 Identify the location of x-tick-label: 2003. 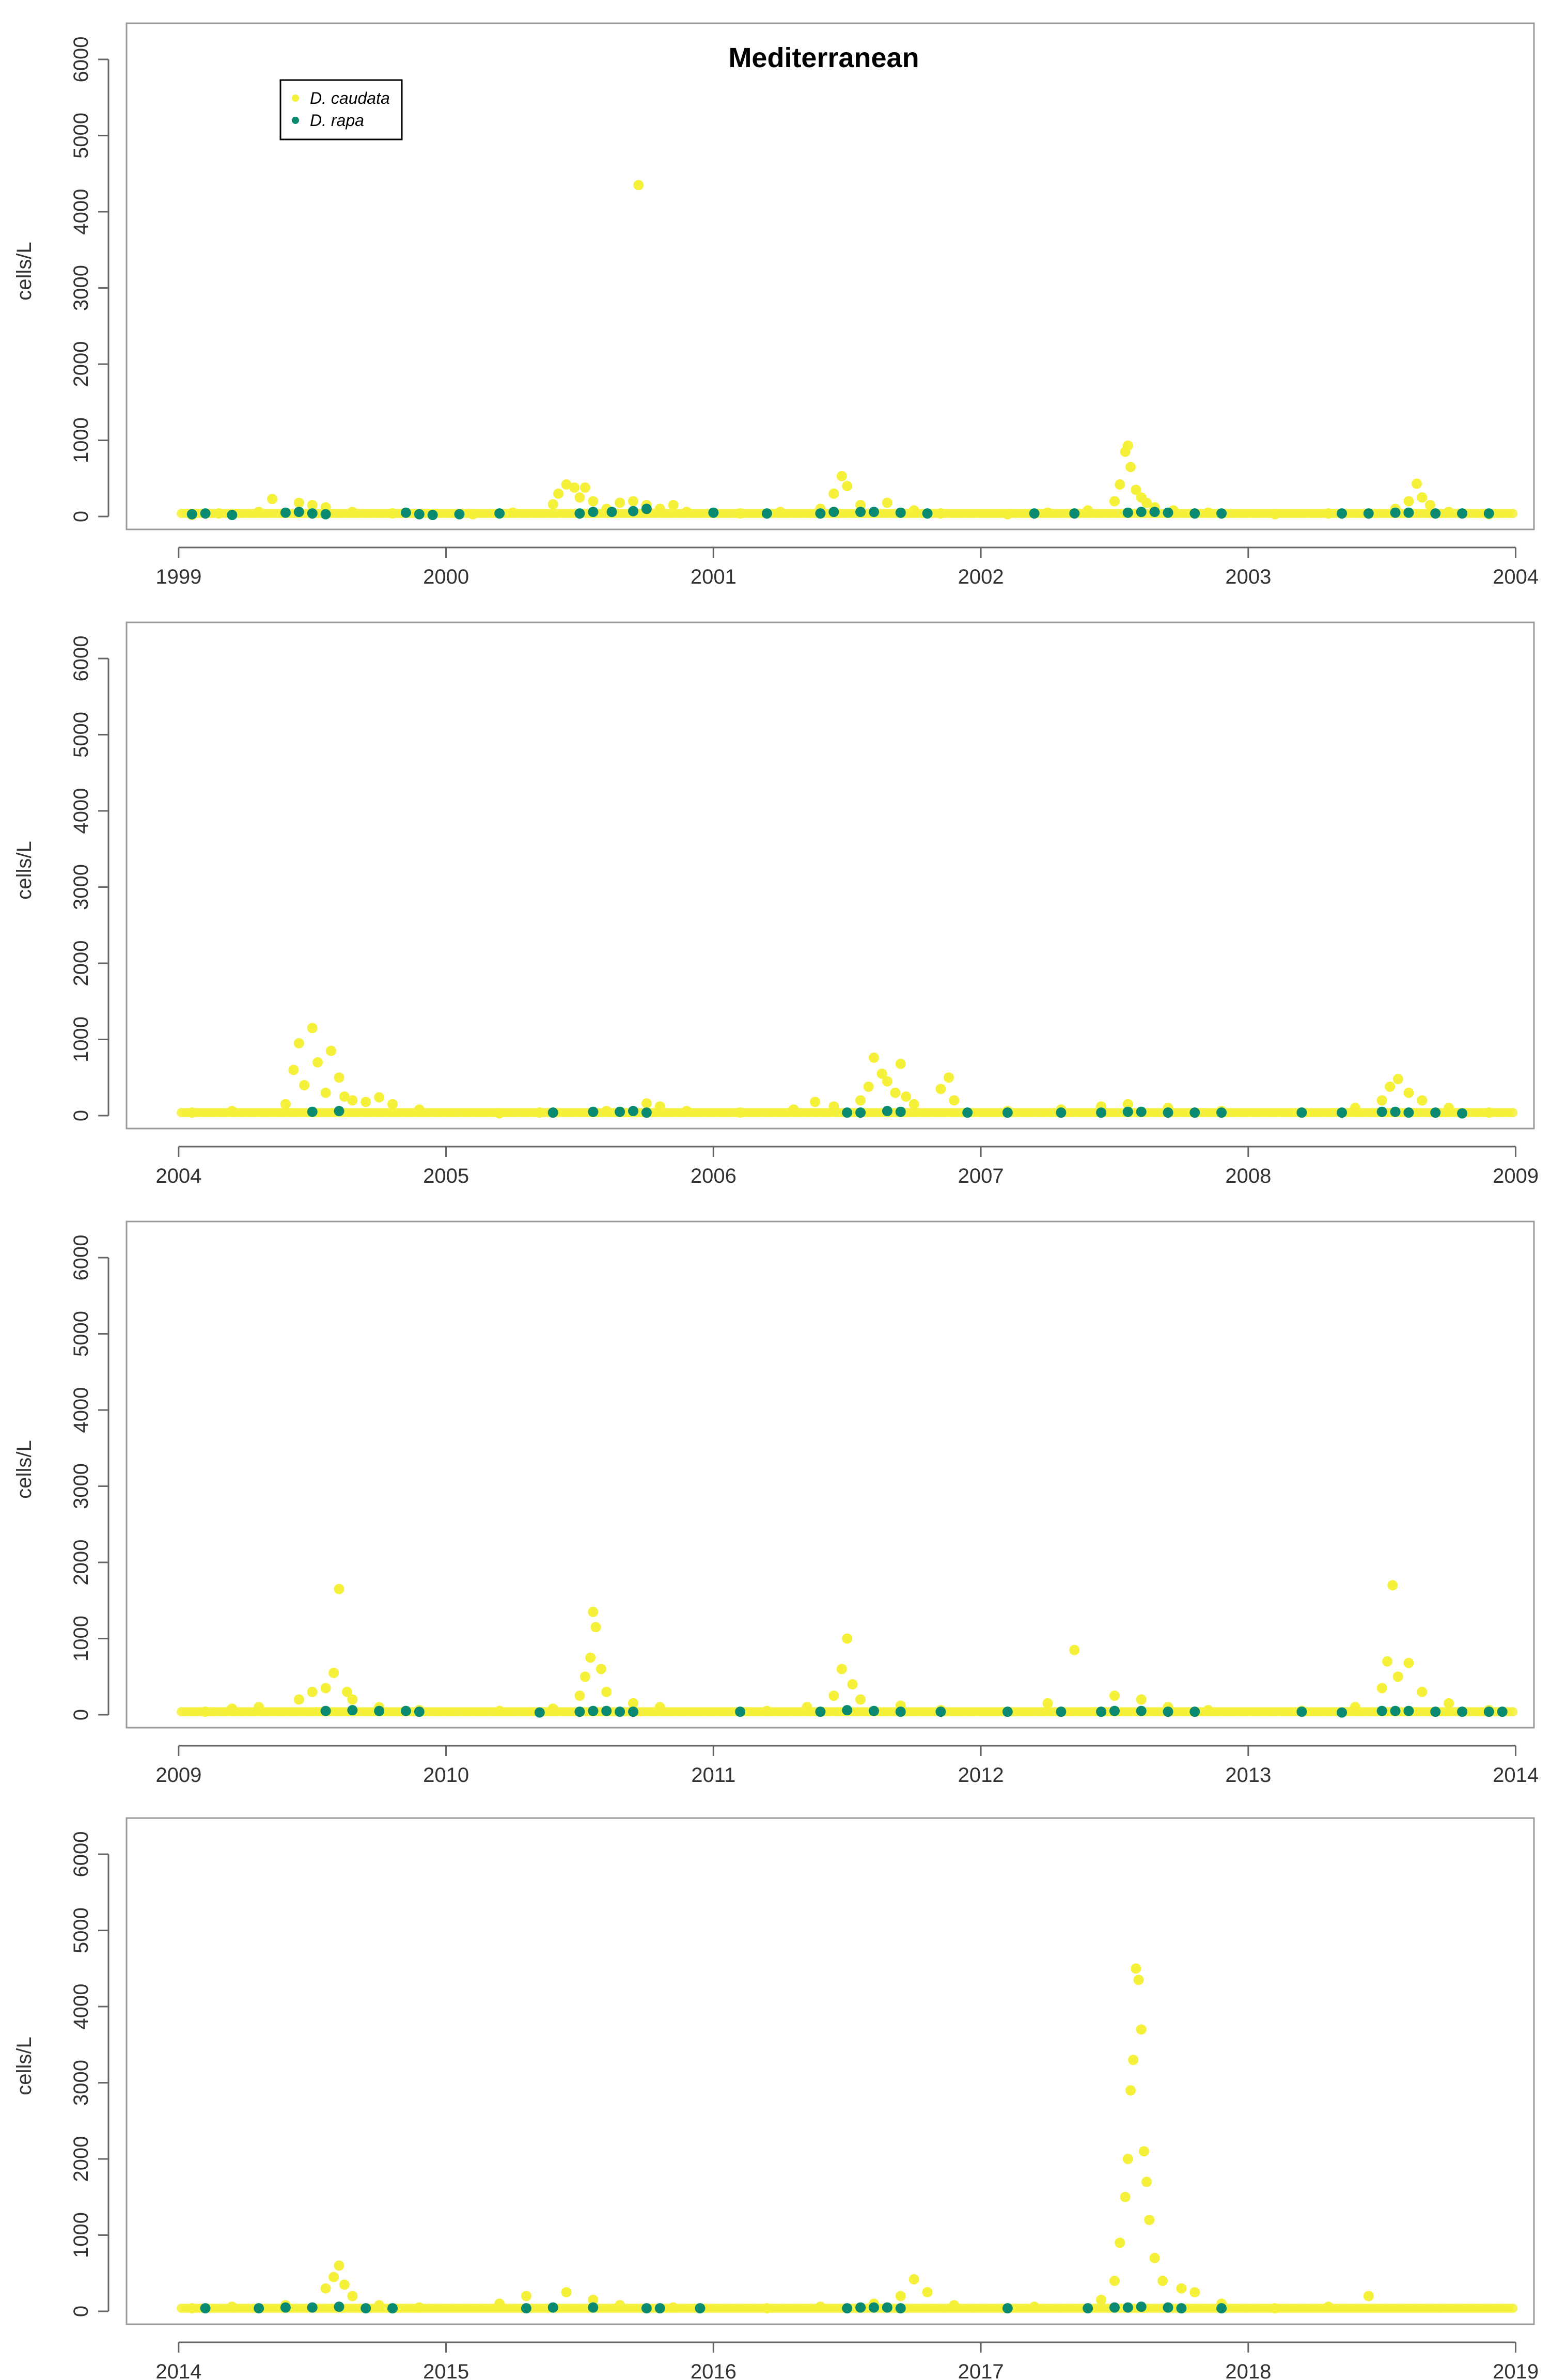
(1248, 577).